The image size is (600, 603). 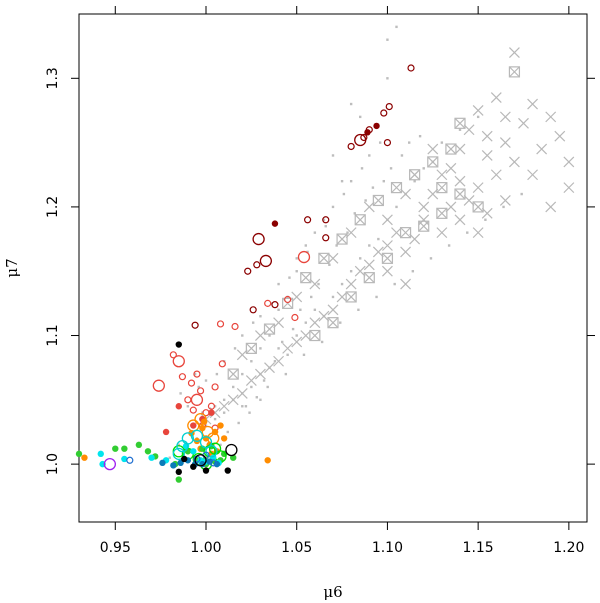 What do you see at coordinates (205, 548) in the screenshot?
I see `x-tick-label: 1.00` at bounding box center [205, 548].